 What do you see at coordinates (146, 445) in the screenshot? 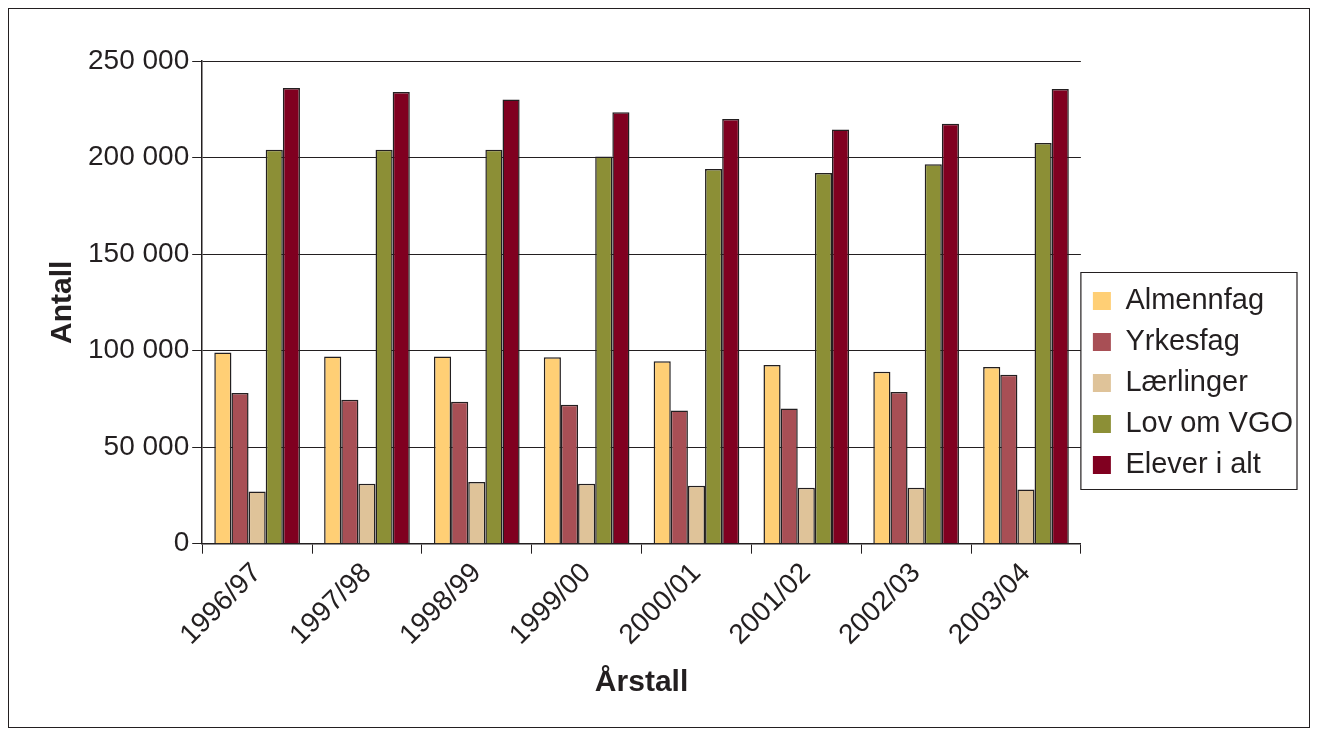
I see `y-tick-label: 50 000` at bounding box center [146, 445].